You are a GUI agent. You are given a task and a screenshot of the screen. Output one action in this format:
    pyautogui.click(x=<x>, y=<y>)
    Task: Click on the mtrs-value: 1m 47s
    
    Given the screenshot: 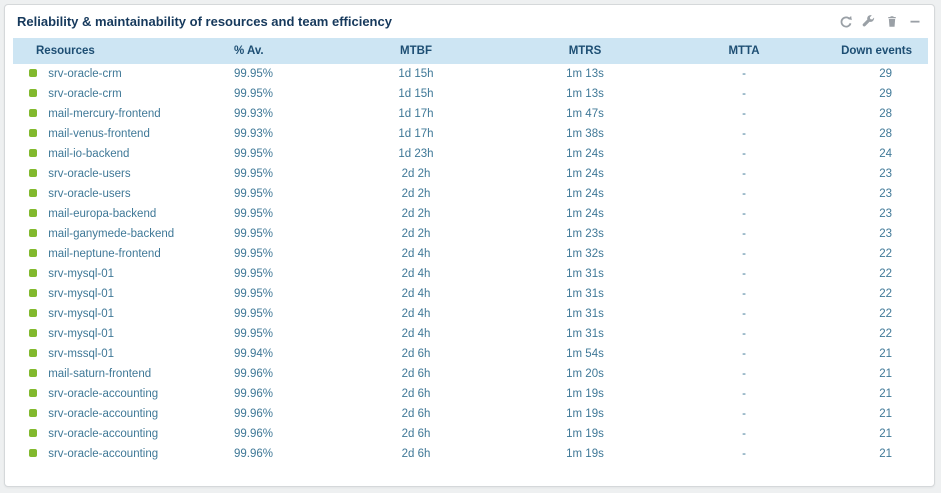 What is the action you would take?
    pyautogui.click(x=585, y=114)
    